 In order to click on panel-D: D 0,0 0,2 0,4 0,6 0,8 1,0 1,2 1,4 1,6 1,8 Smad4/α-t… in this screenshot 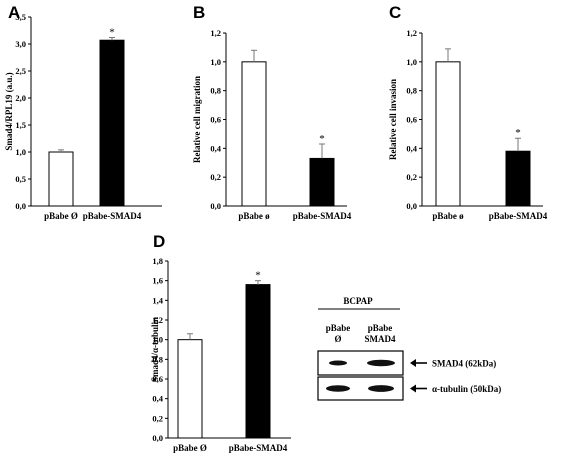, I will do `click(220, 342)`.